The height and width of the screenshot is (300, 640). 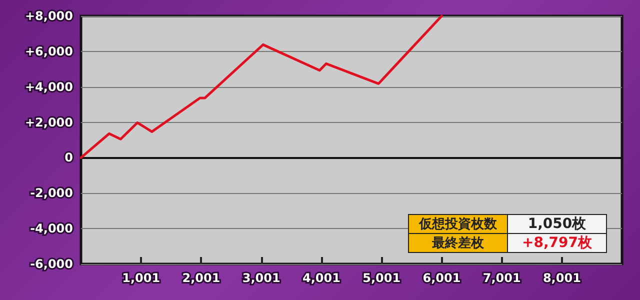 What do you see at coordinates (141, 278) in the screenshot?
I see `x-tick-label: 1,001` at bounding box center [141, 278].